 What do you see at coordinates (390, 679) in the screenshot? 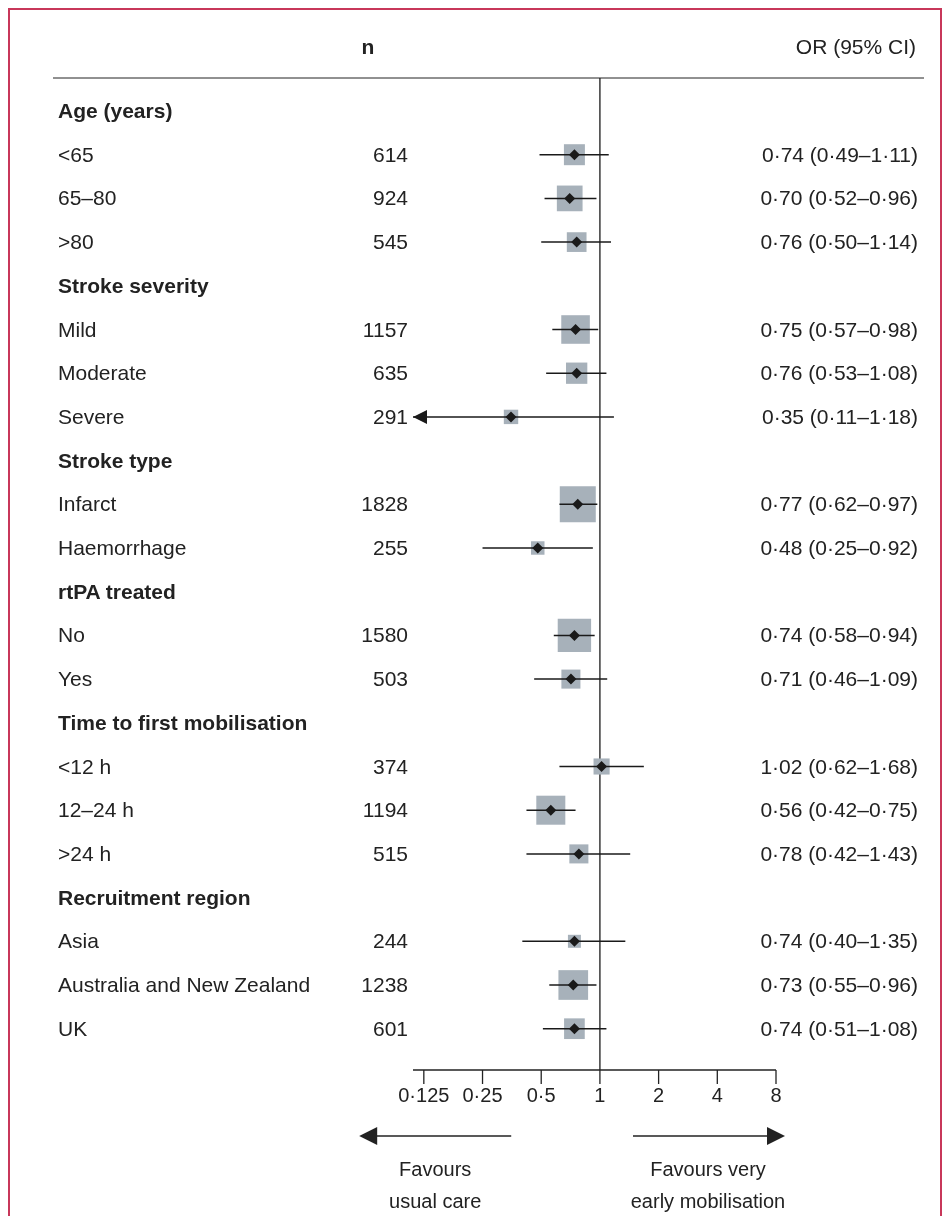
I see `text: 503` at bounding box center [390, 679].